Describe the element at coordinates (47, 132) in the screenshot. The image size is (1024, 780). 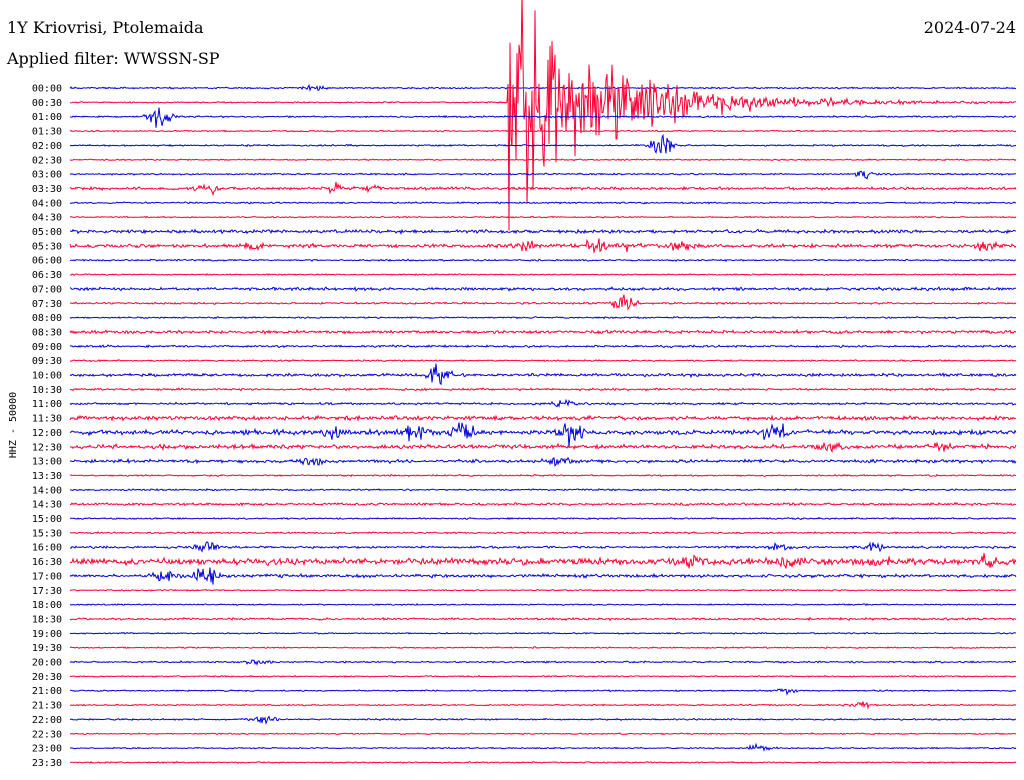
I see `row-time-label: 01:30` at that location.